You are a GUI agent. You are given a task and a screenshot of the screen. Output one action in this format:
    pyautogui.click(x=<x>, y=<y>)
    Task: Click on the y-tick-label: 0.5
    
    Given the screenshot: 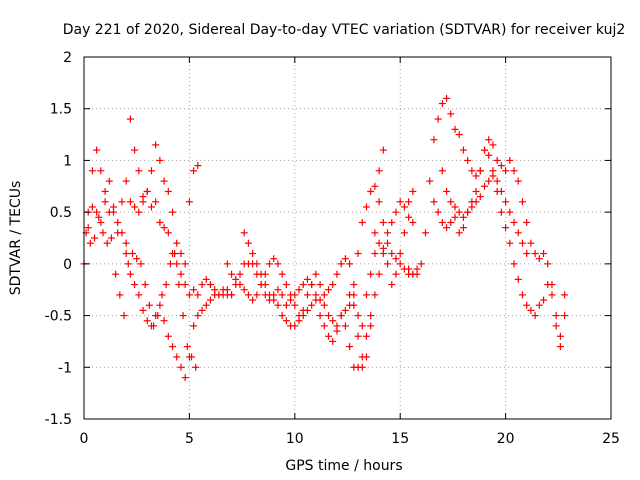 What is the action you would take?
    pyautogui.click(x=61, y=213)
    